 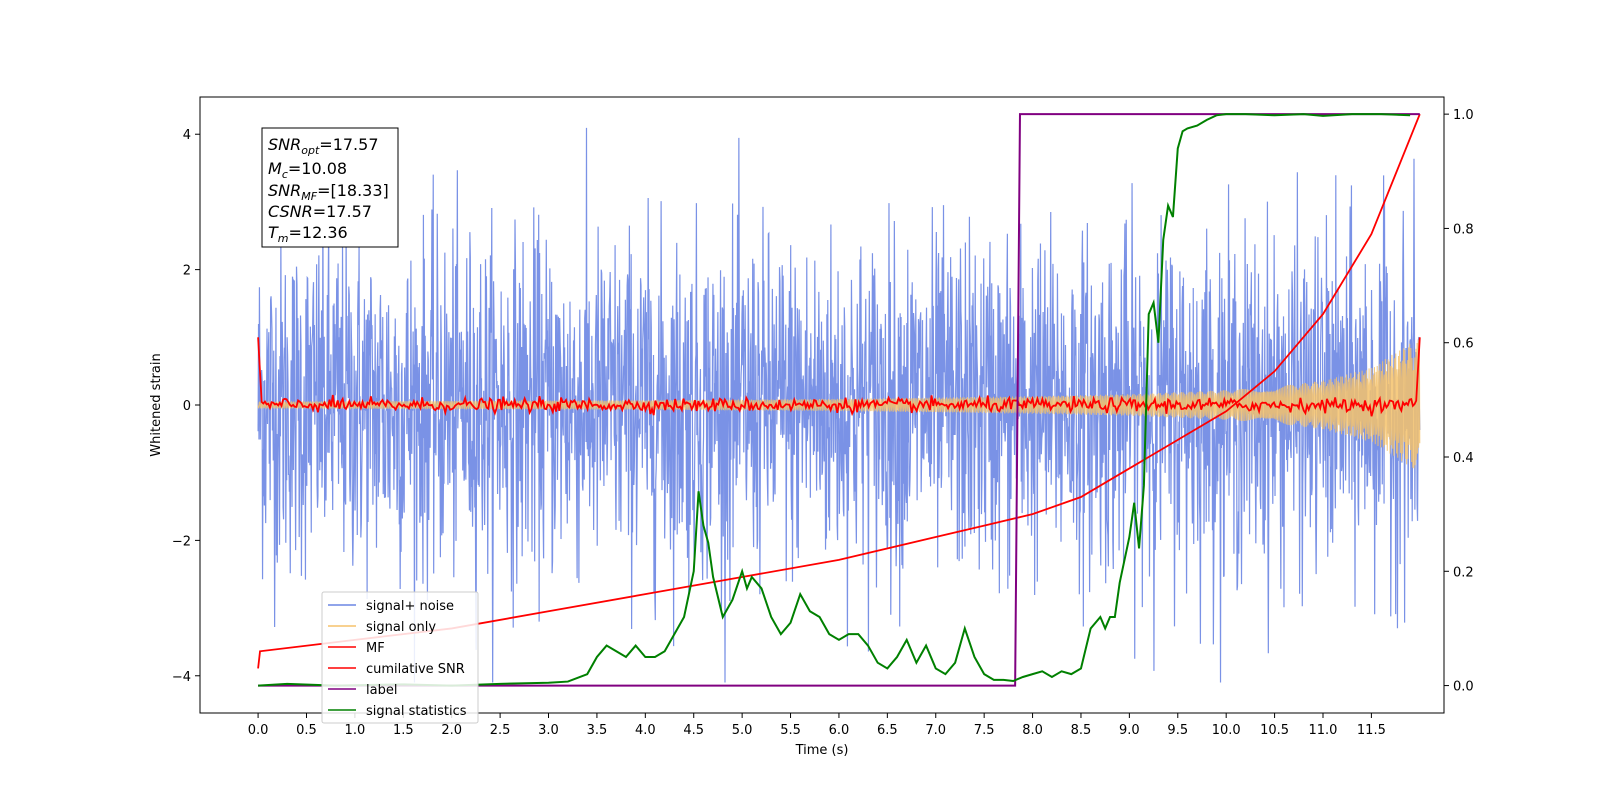 What do you see at coordinates (984, 730) in the screenshot?
I see `x-tick-label: 7.5` at bounding box center [984, 730].